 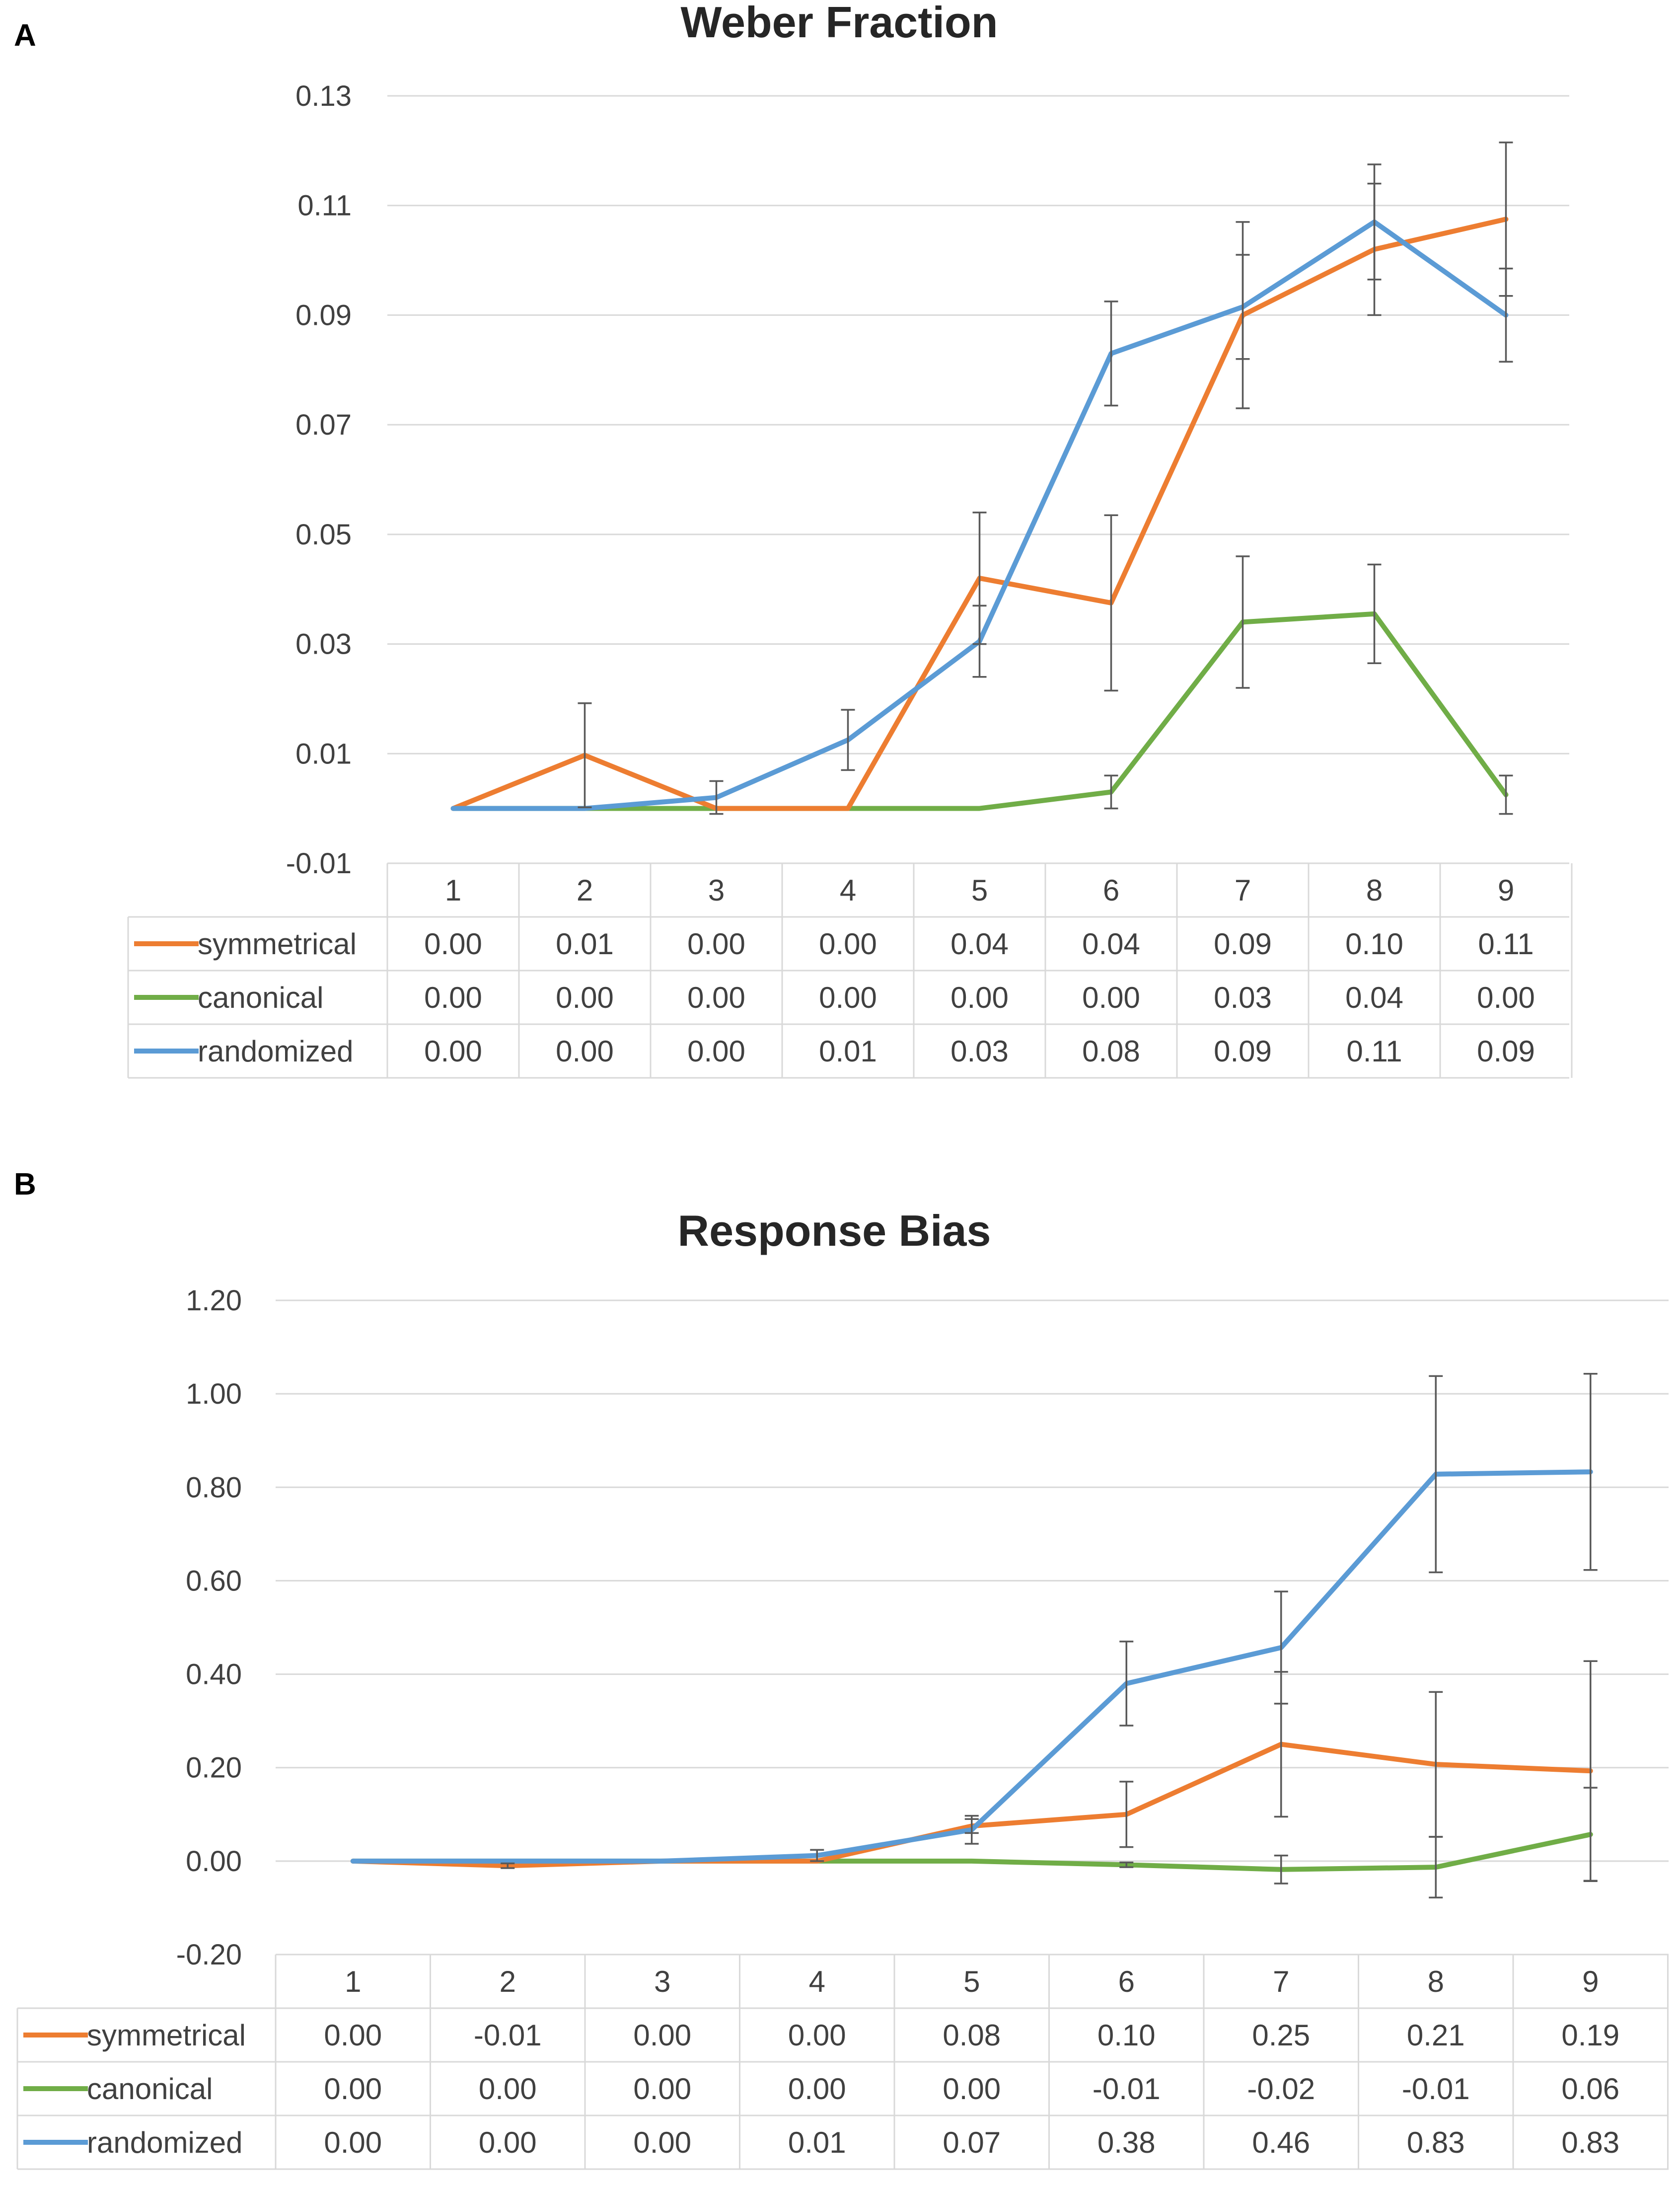 I want to click on table-cell-symmetrical: 0.11, so click(x=1506, y=944).